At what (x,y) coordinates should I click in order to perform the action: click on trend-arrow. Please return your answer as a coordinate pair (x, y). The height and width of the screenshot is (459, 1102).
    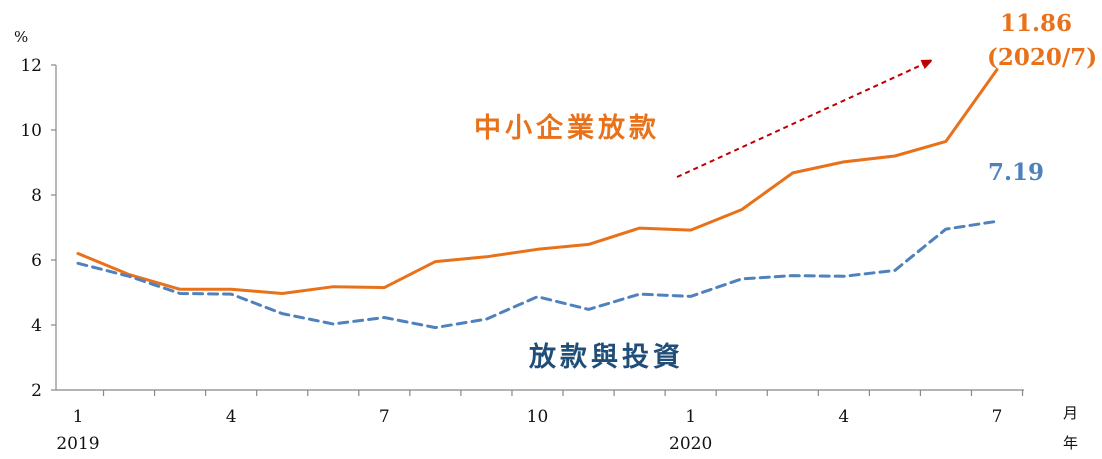
    Looking at the image, I should click on (802, 120).